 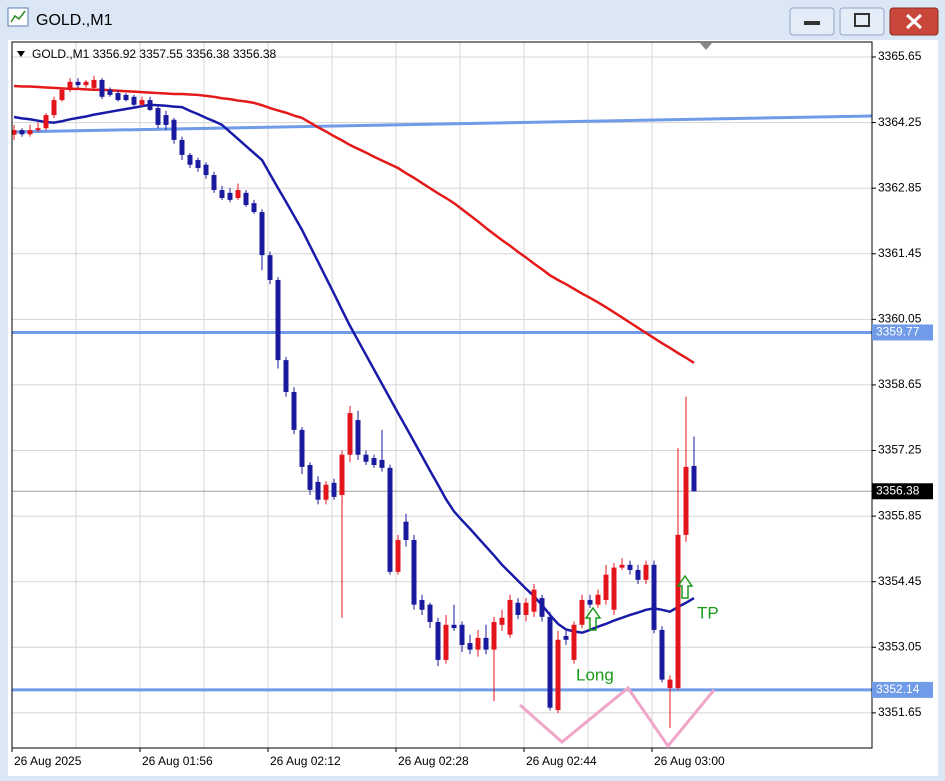 I want to click on shift-marker, so click(x=706, y=46).